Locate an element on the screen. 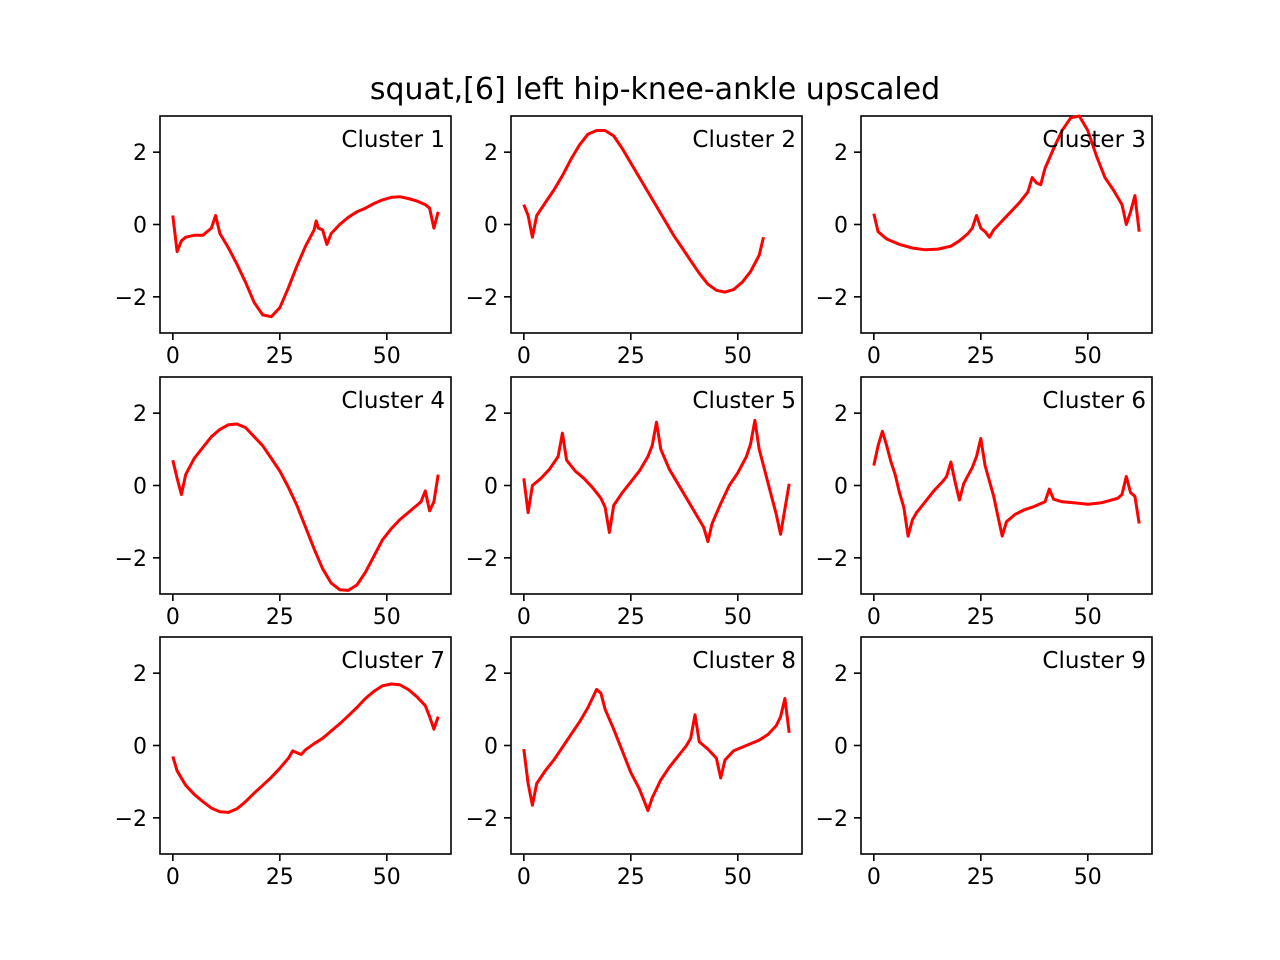 This screenshot has width=1280, height=960. panel-title: Cluster 6 is located at coordinates (1094, 401).